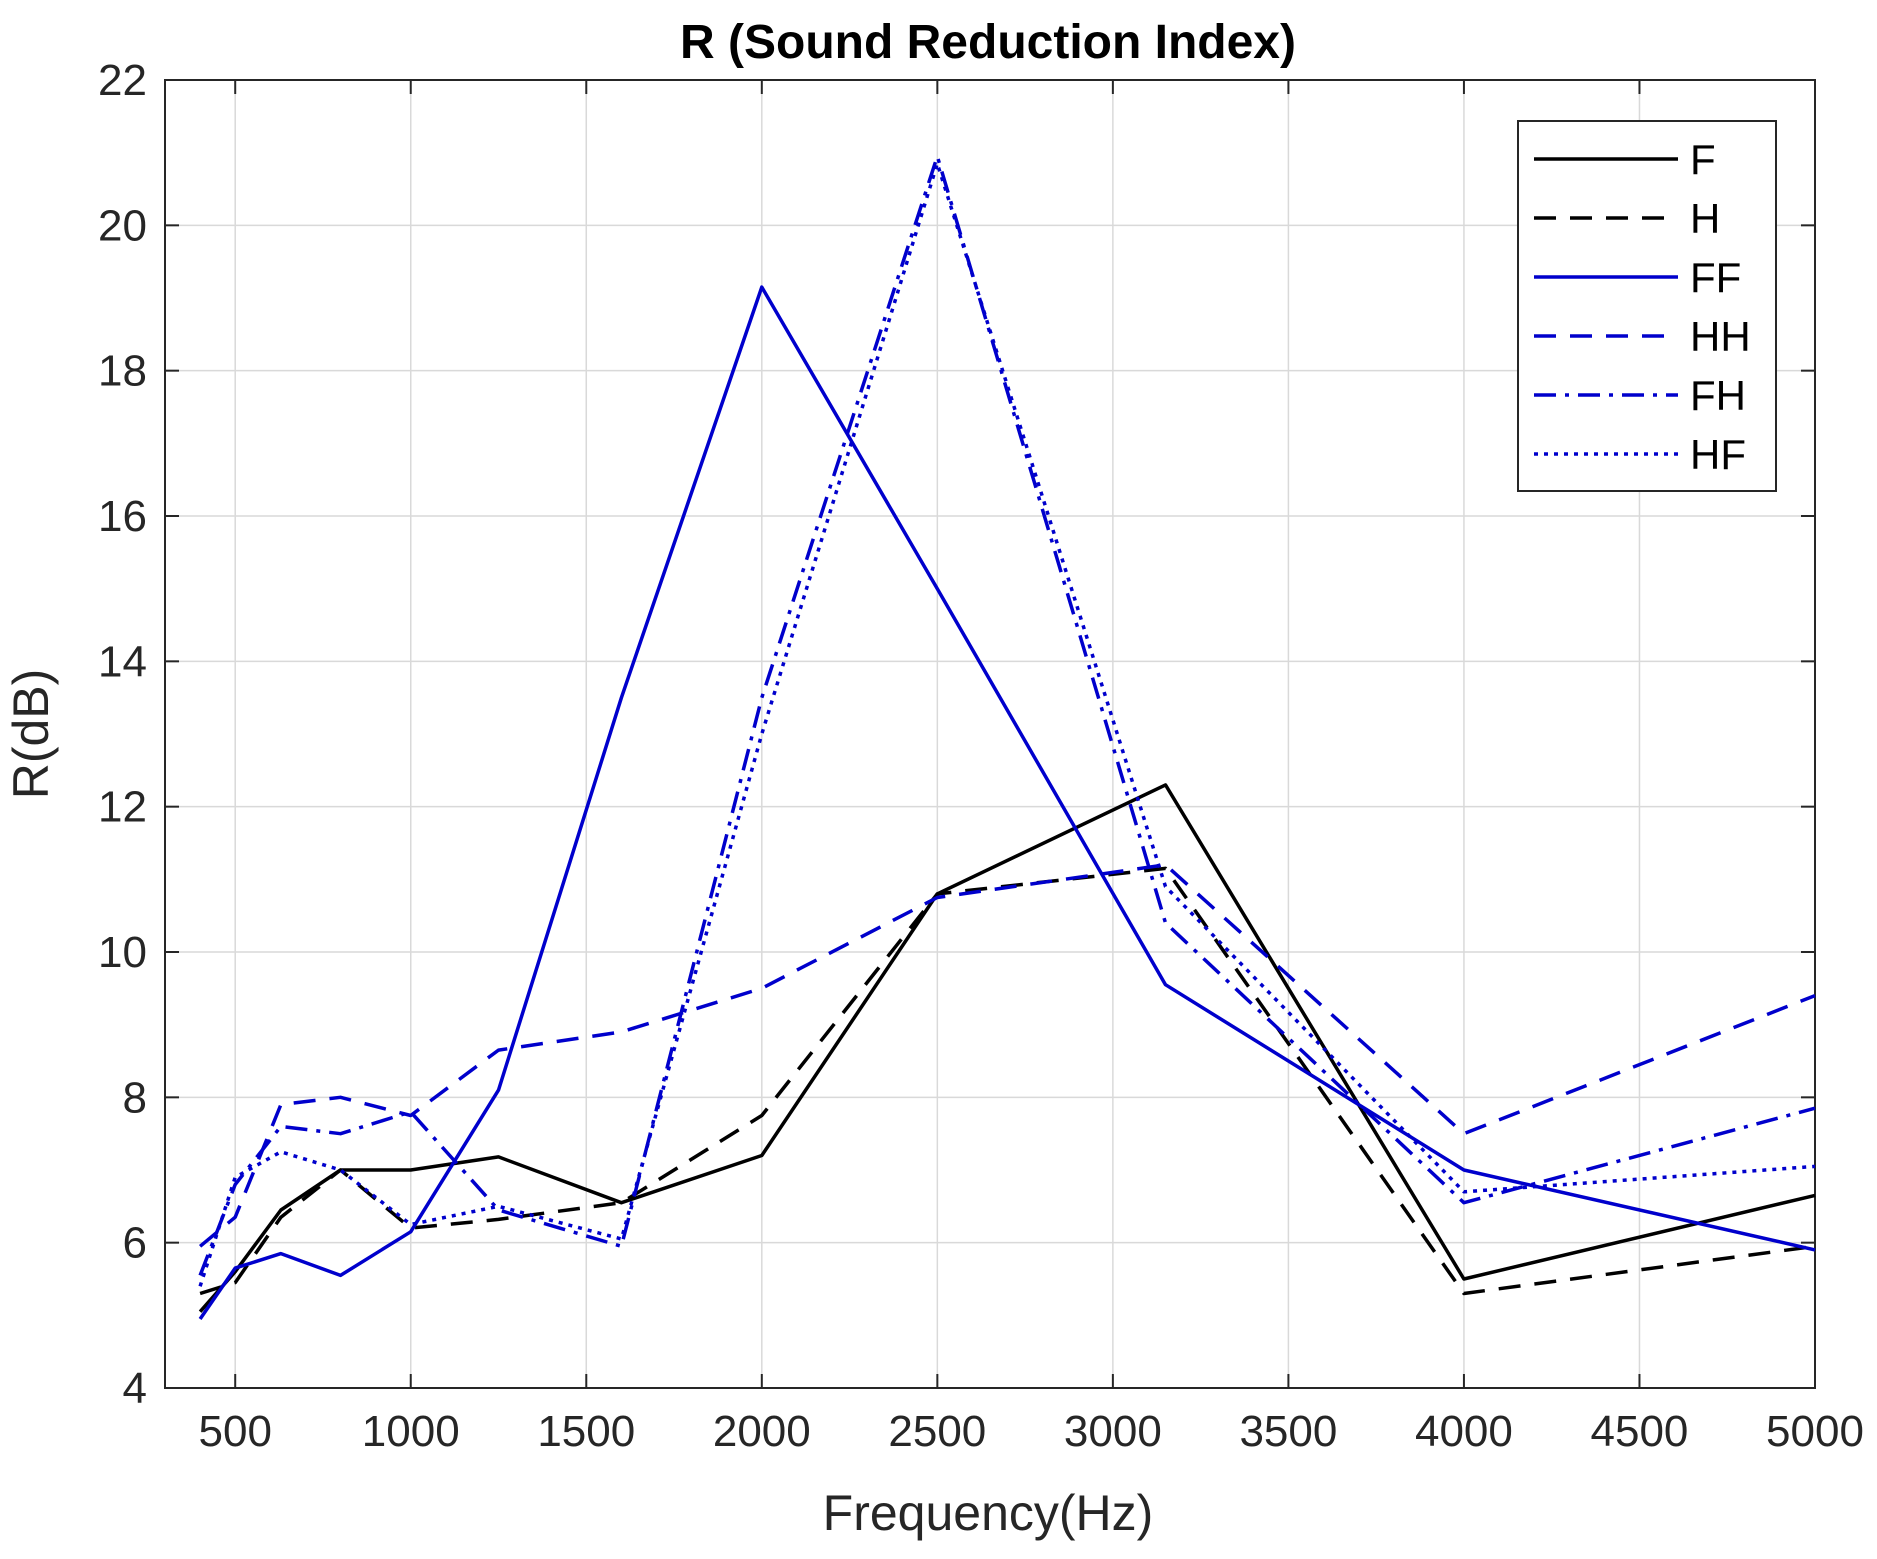 The image size is (1877, 1559). I want to click on legend-label-f: F, so click(1703, 159).